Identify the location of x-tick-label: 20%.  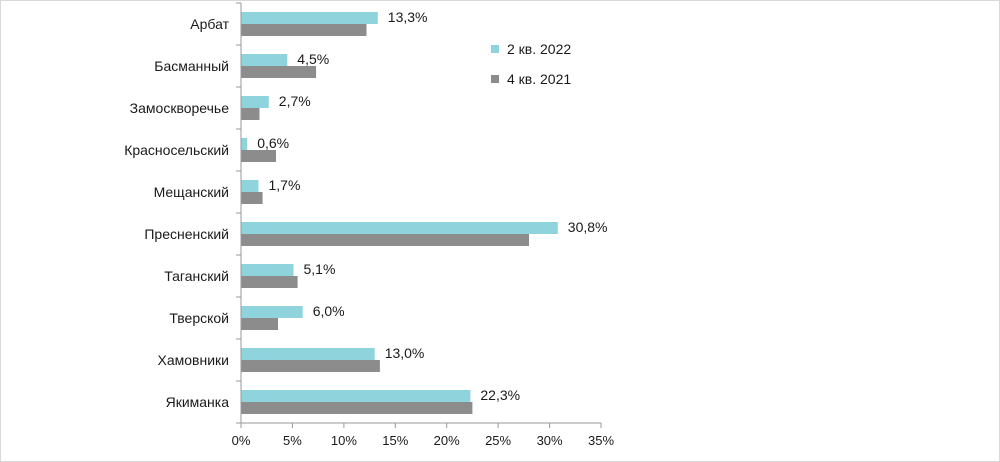
(447, 440).